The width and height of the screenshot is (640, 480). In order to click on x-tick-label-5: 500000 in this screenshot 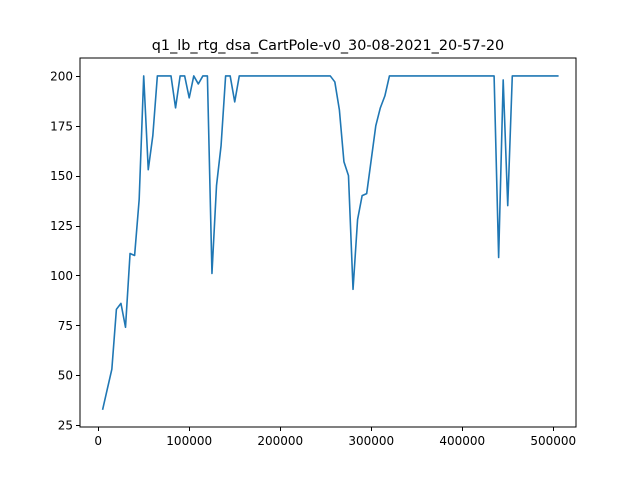, I will do `click(553, 441)`.